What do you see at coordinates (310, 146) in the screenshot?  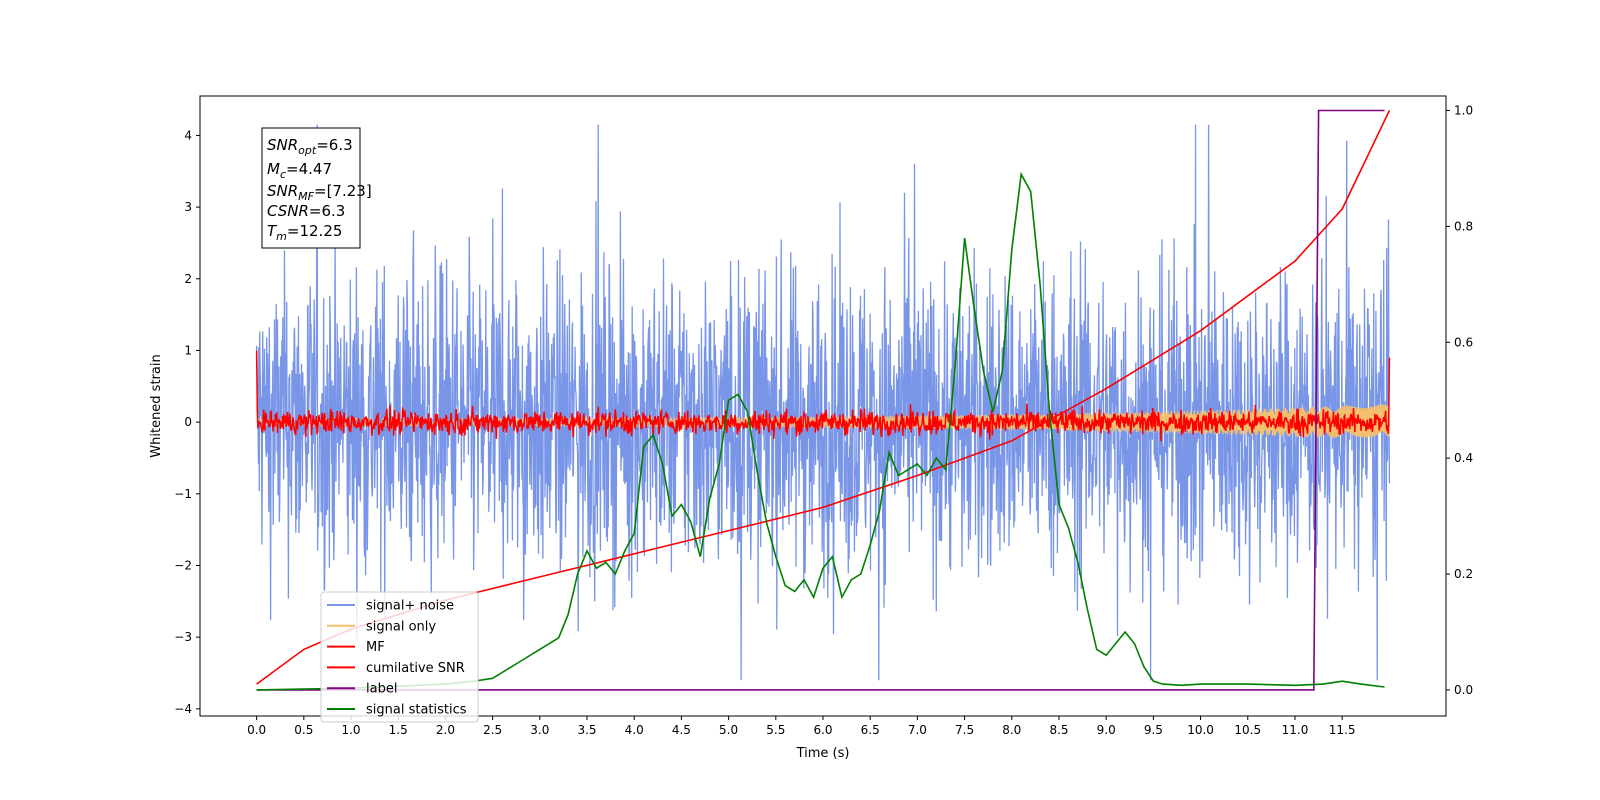 I see `info-snr-opt: SNRopt=6.3` at bounding box center [310, 146].